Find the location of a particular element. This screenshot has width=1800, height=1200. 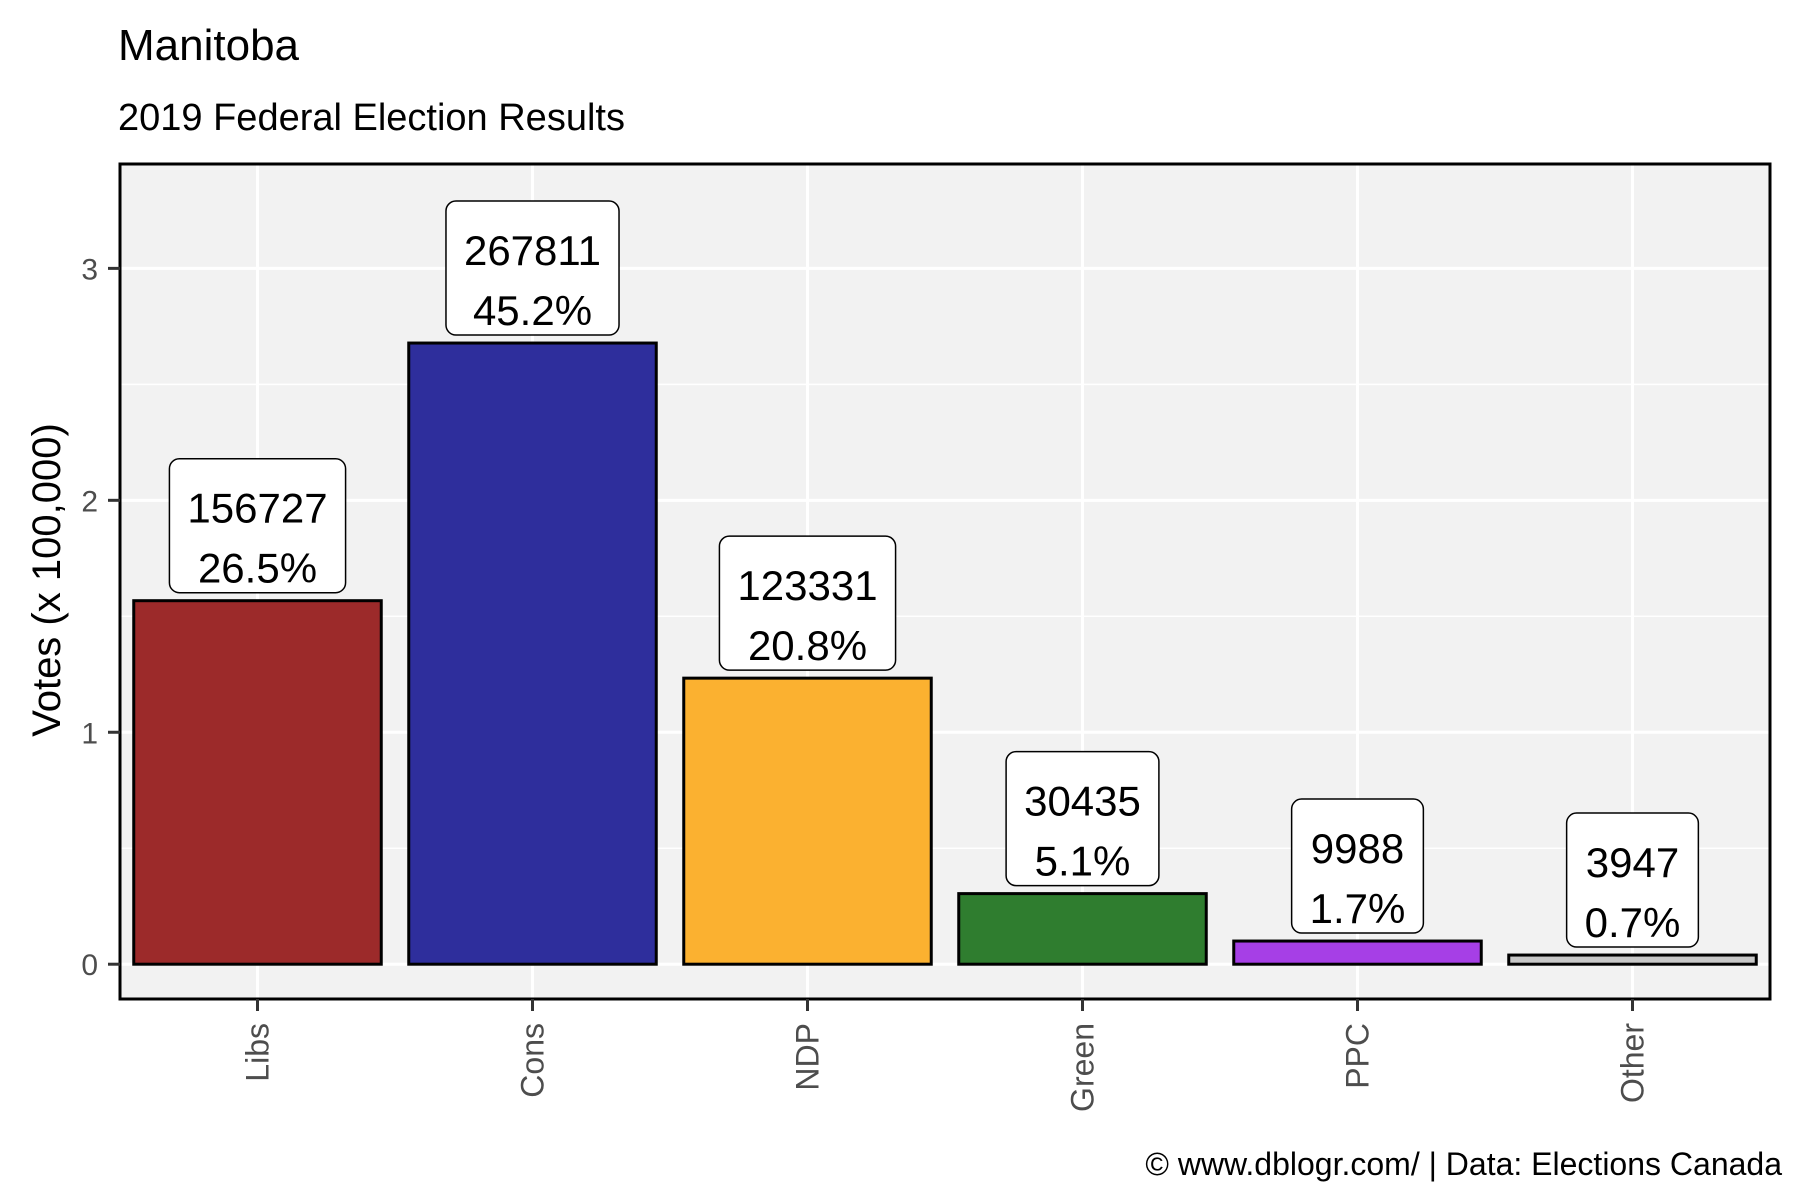

data-label-green: 30435 5.1% is located at coordinates (1082, 818).